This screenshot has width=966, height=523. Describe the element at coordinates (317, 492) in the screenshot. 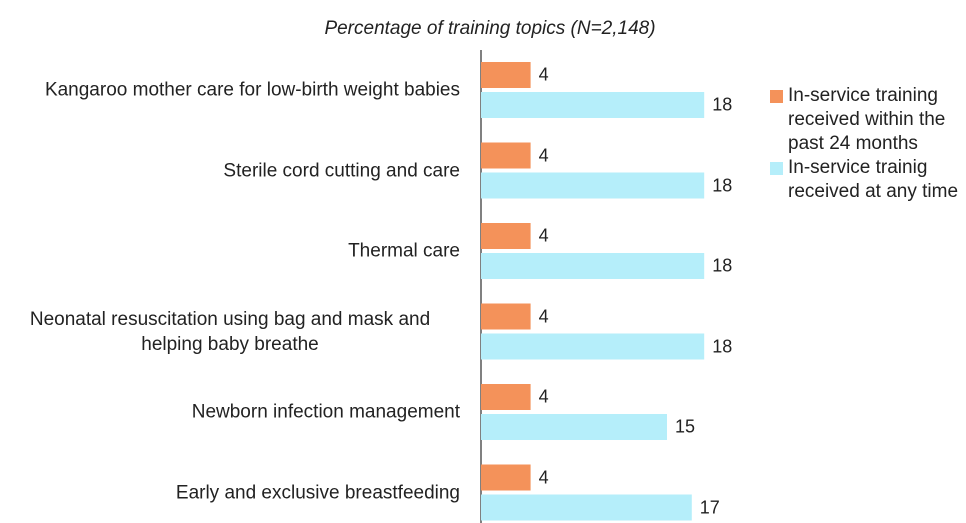

I see `category-label: Early and exclusive breastfeeding` at that location.